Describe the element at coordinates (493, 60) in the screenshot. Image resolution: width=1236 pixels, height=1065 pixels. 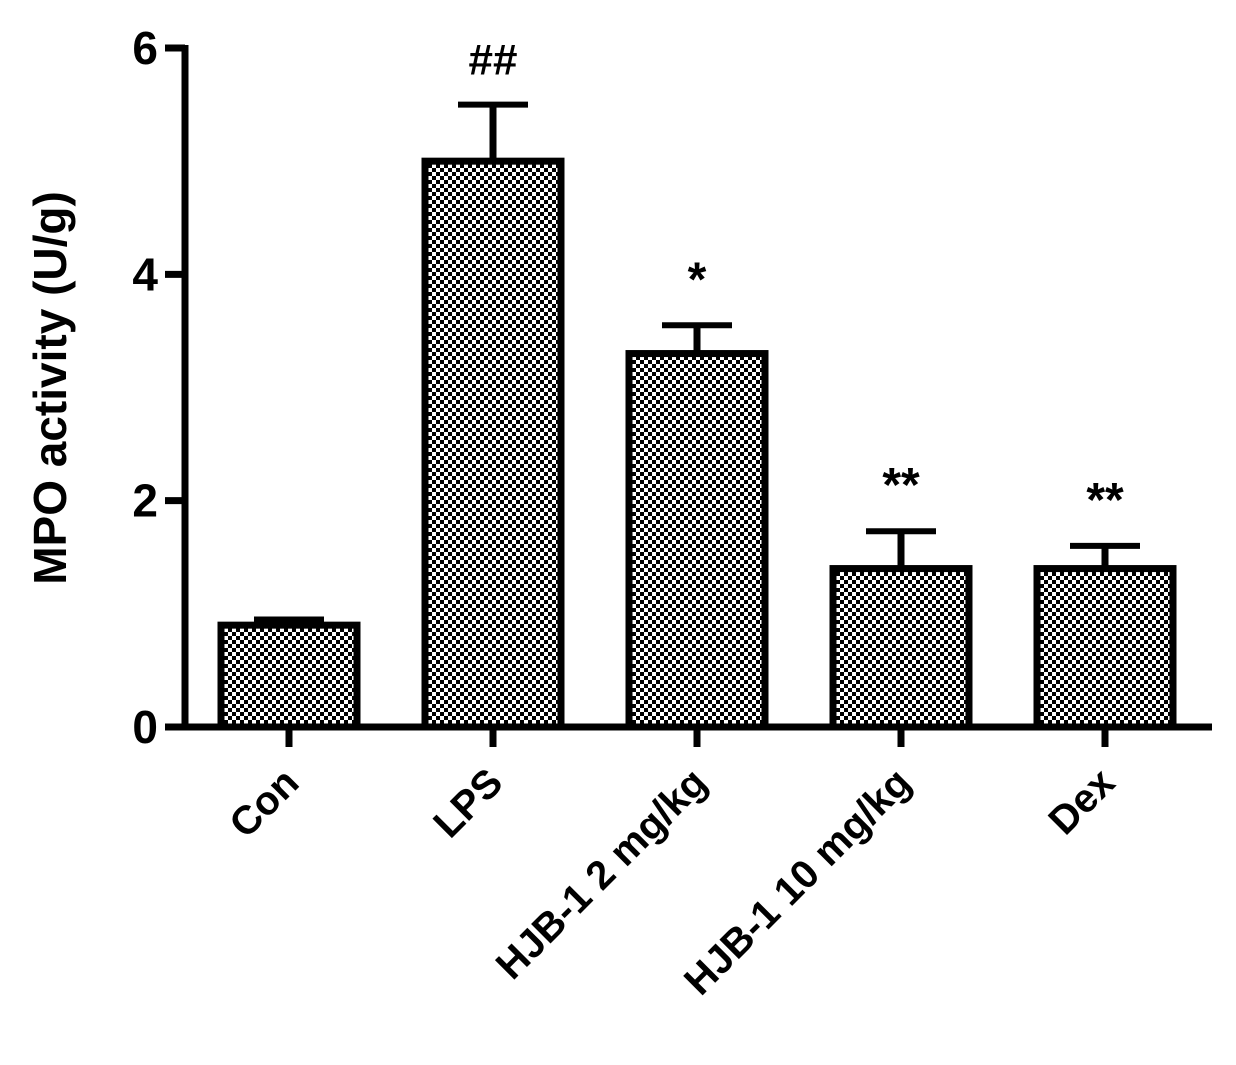
I see `significance-label-1: ##` at that location.